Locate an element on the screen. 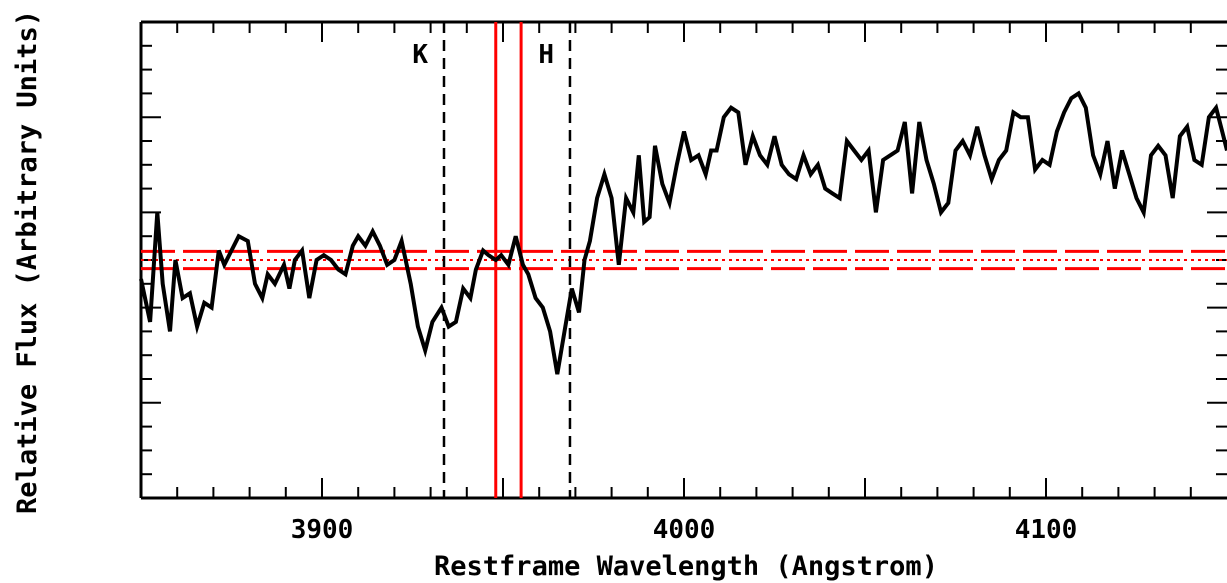 The height and width of the screenshot is (583, 1227). x-axis-title: Restframe Wavelength (Angstrom) is located at coordinates (686, 566).